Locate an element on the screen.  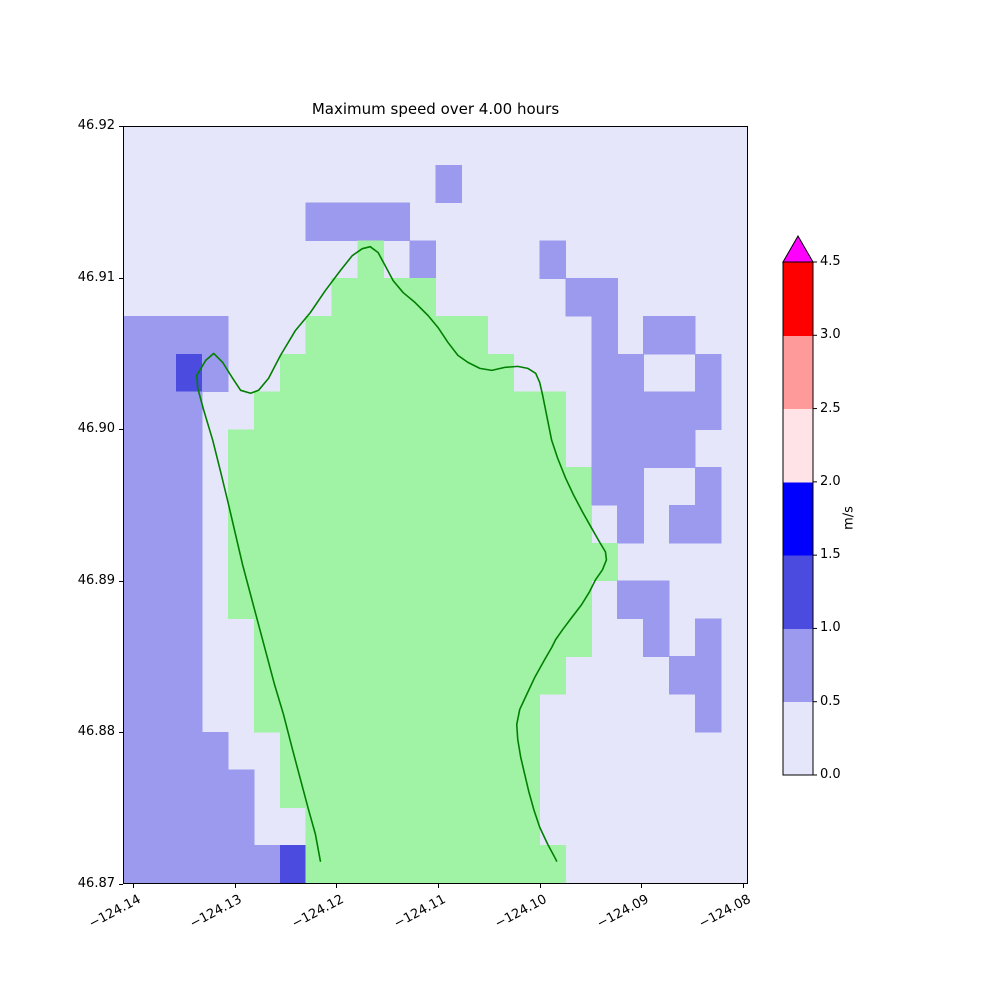
x-tick-label-text: −124.11 is located at coordinates (420, 912).